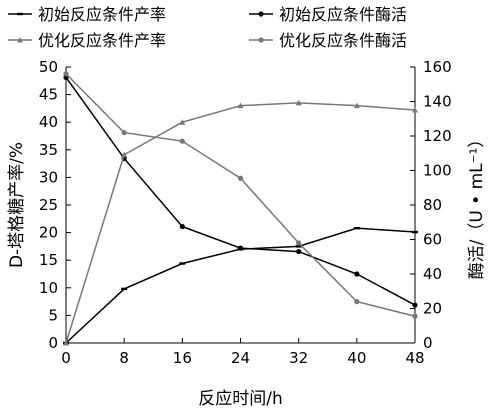 The image size is (497, 412). Describe the element at coordinates (48, 177) in the screenshot. I see `left-y-tick-label: 30` at that location.